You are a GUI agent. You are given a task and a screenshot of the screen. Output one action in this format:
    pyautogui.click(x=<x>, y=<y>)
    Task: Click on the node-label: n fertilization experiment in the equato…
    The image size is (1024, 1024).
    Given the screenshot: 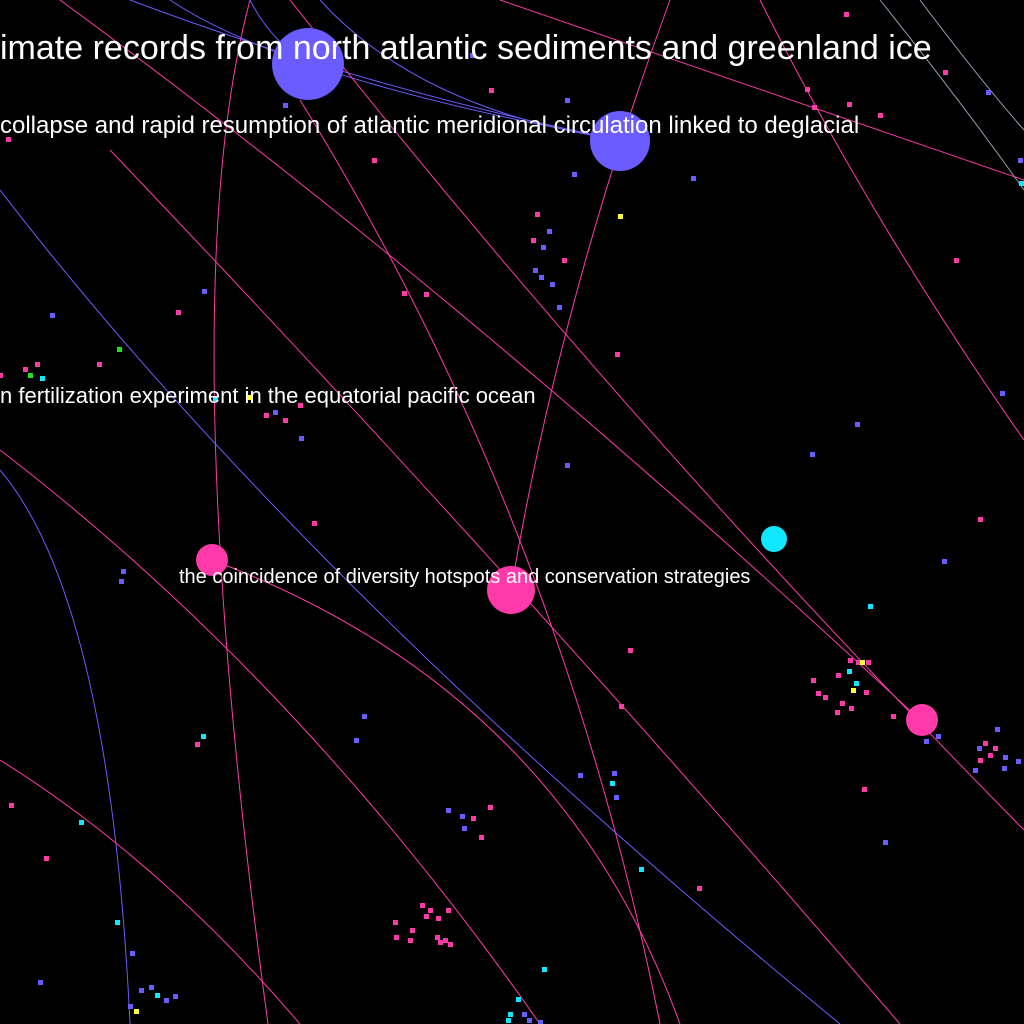 What is the action you would take?
    pyautogui.click(x=268, y=395)
    